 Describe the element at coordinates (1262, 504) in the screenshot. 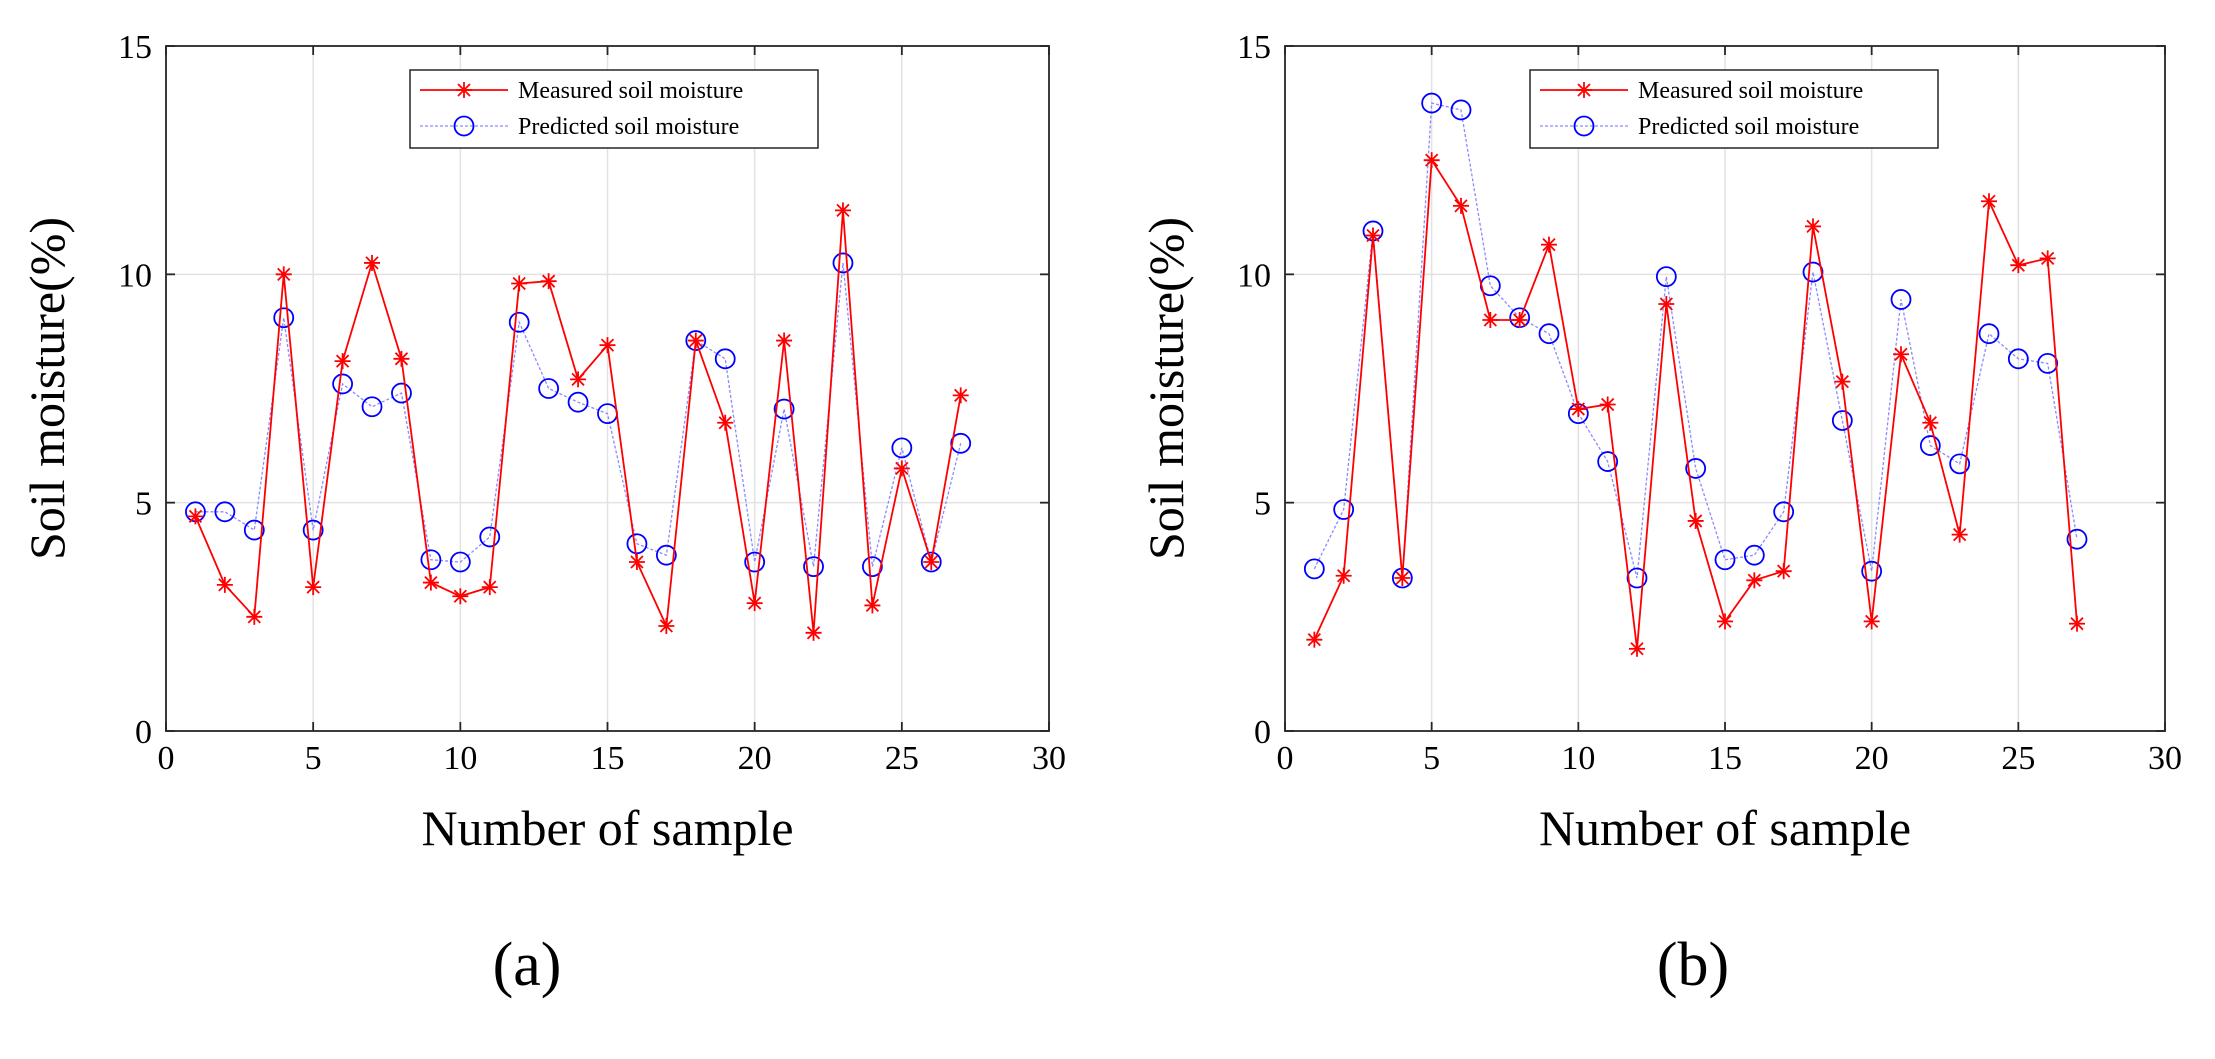

I see `y-tick-label: 5` at that location.